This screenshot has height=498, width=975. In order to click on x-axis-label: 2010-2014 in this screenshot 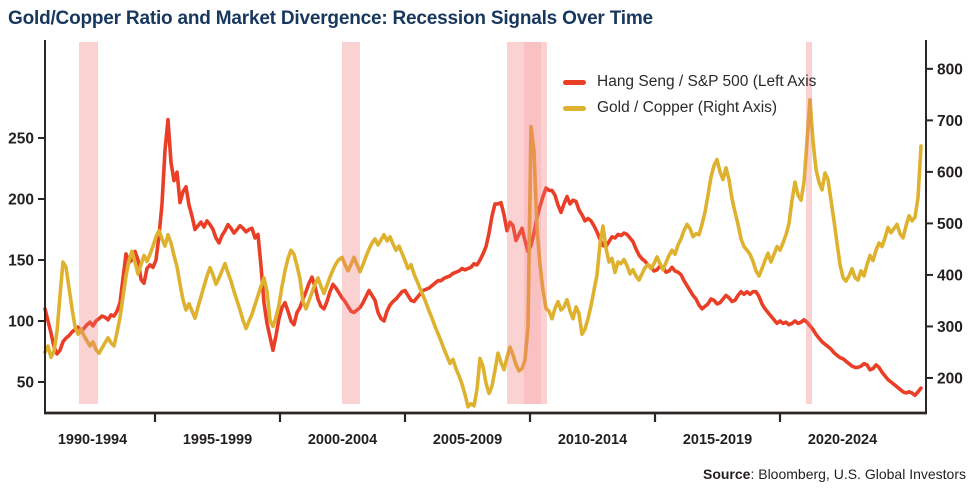, I will do `click(592, 440)`.